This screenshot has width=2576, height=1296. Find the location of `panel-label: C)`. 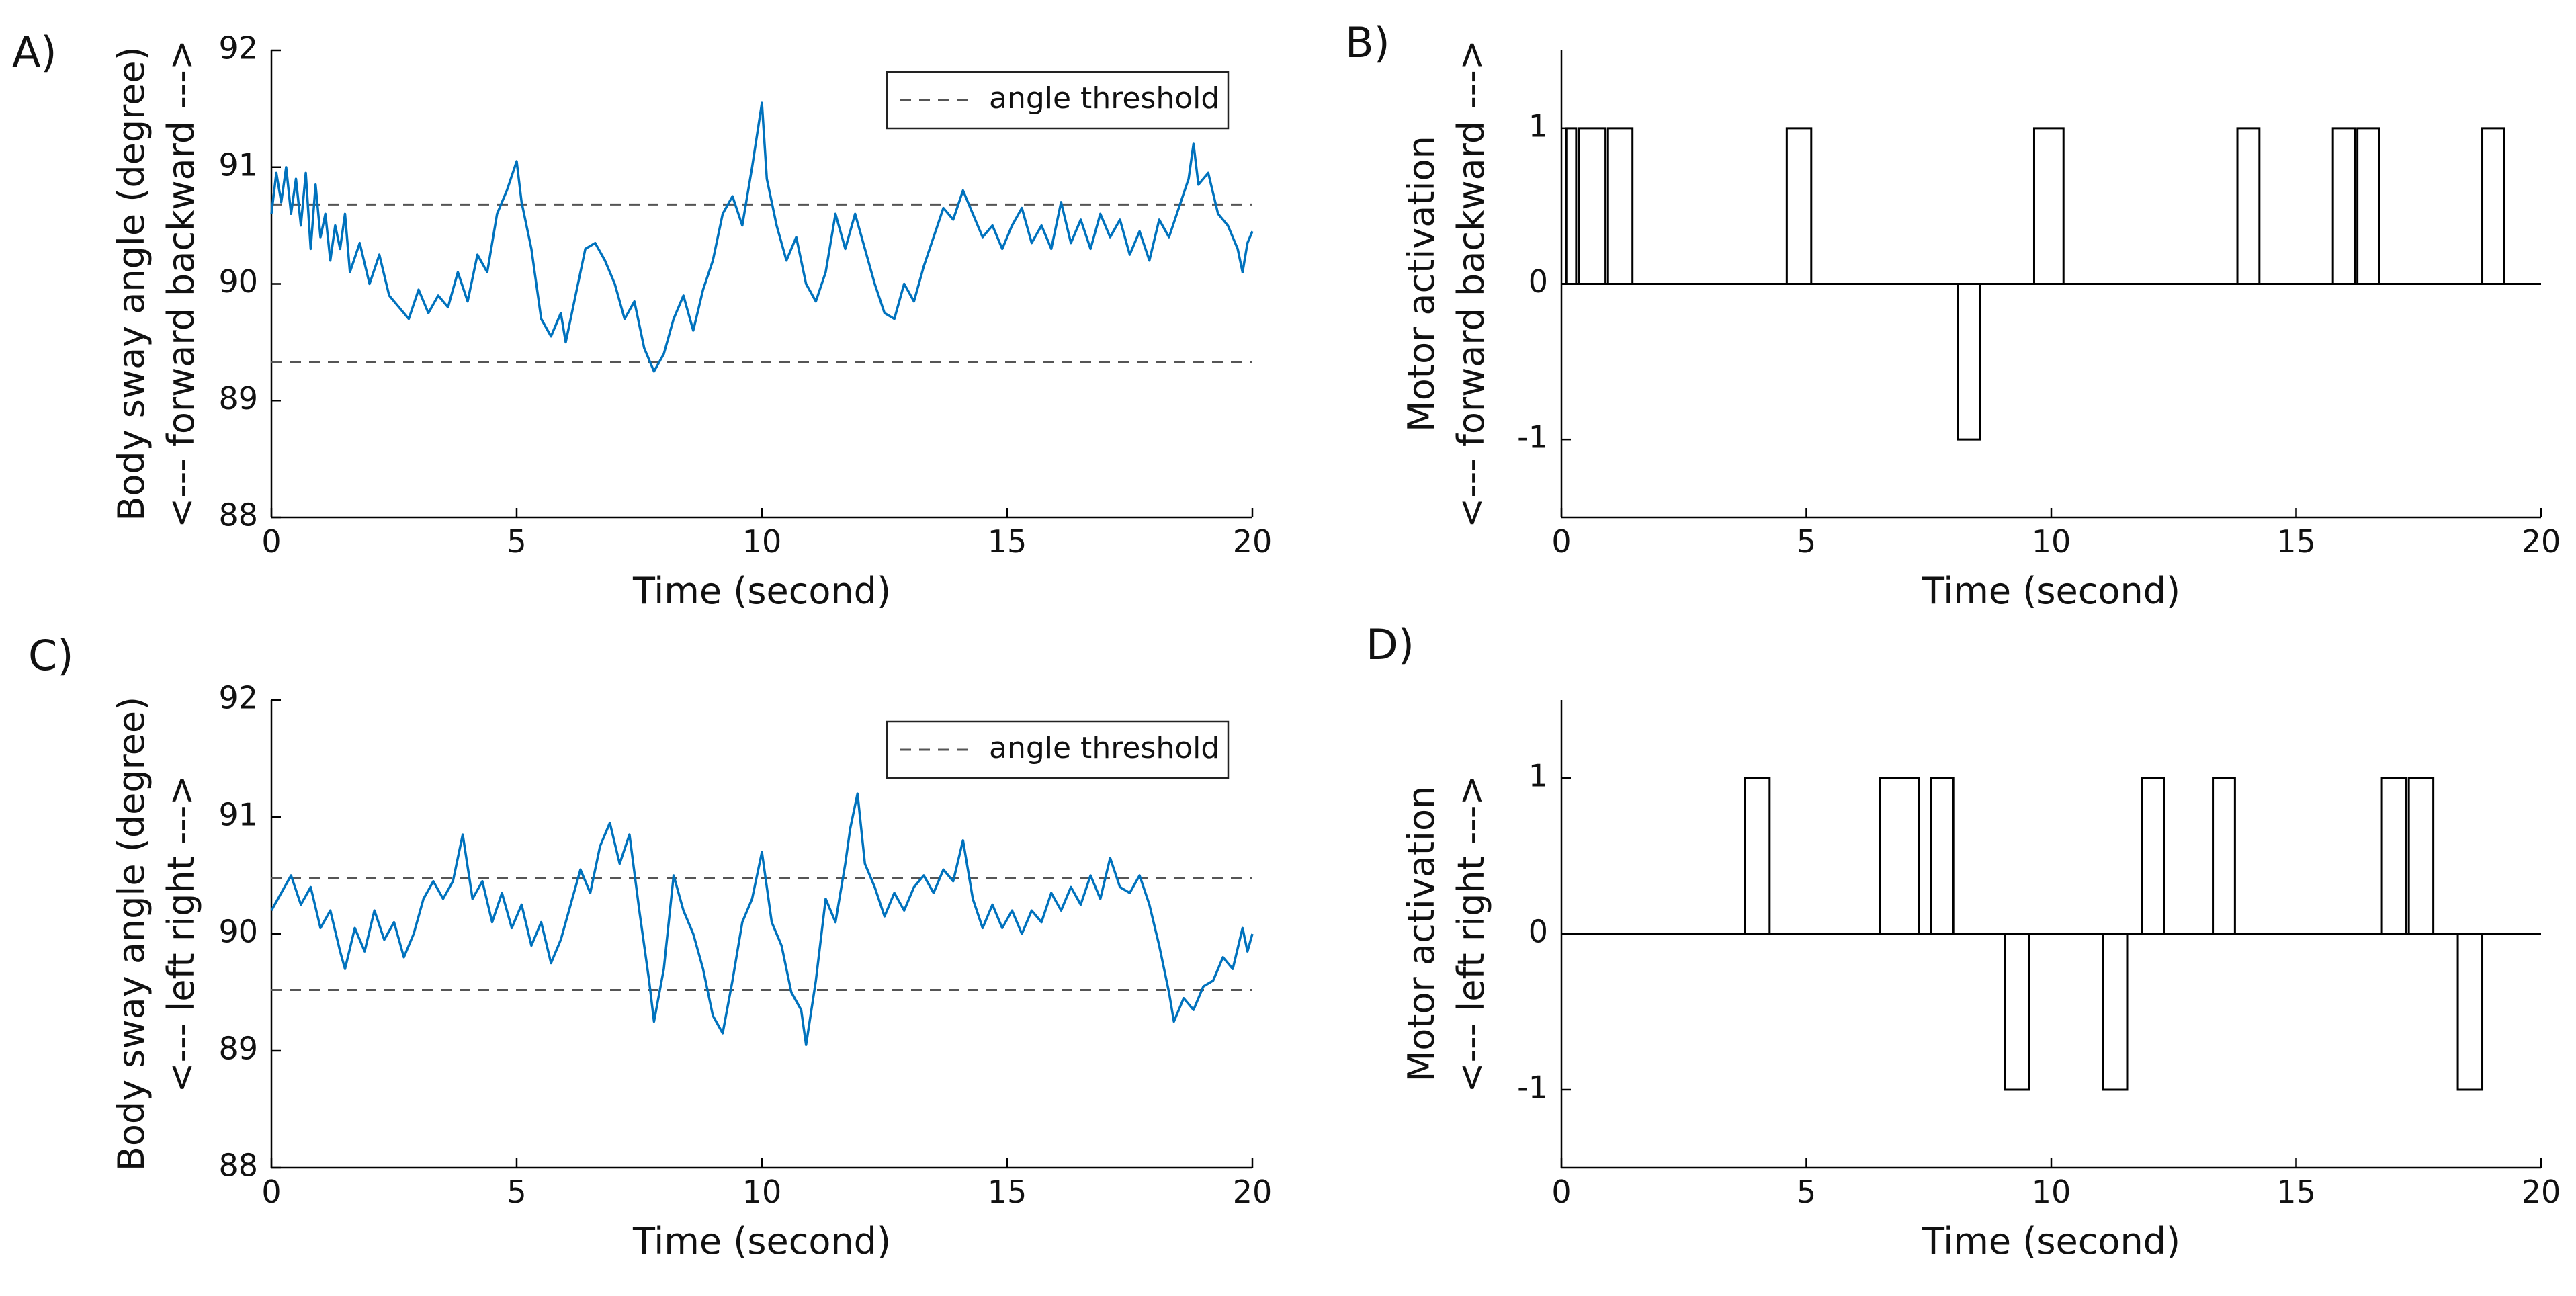

panel-label: C) is located at coordinates (50, 655).